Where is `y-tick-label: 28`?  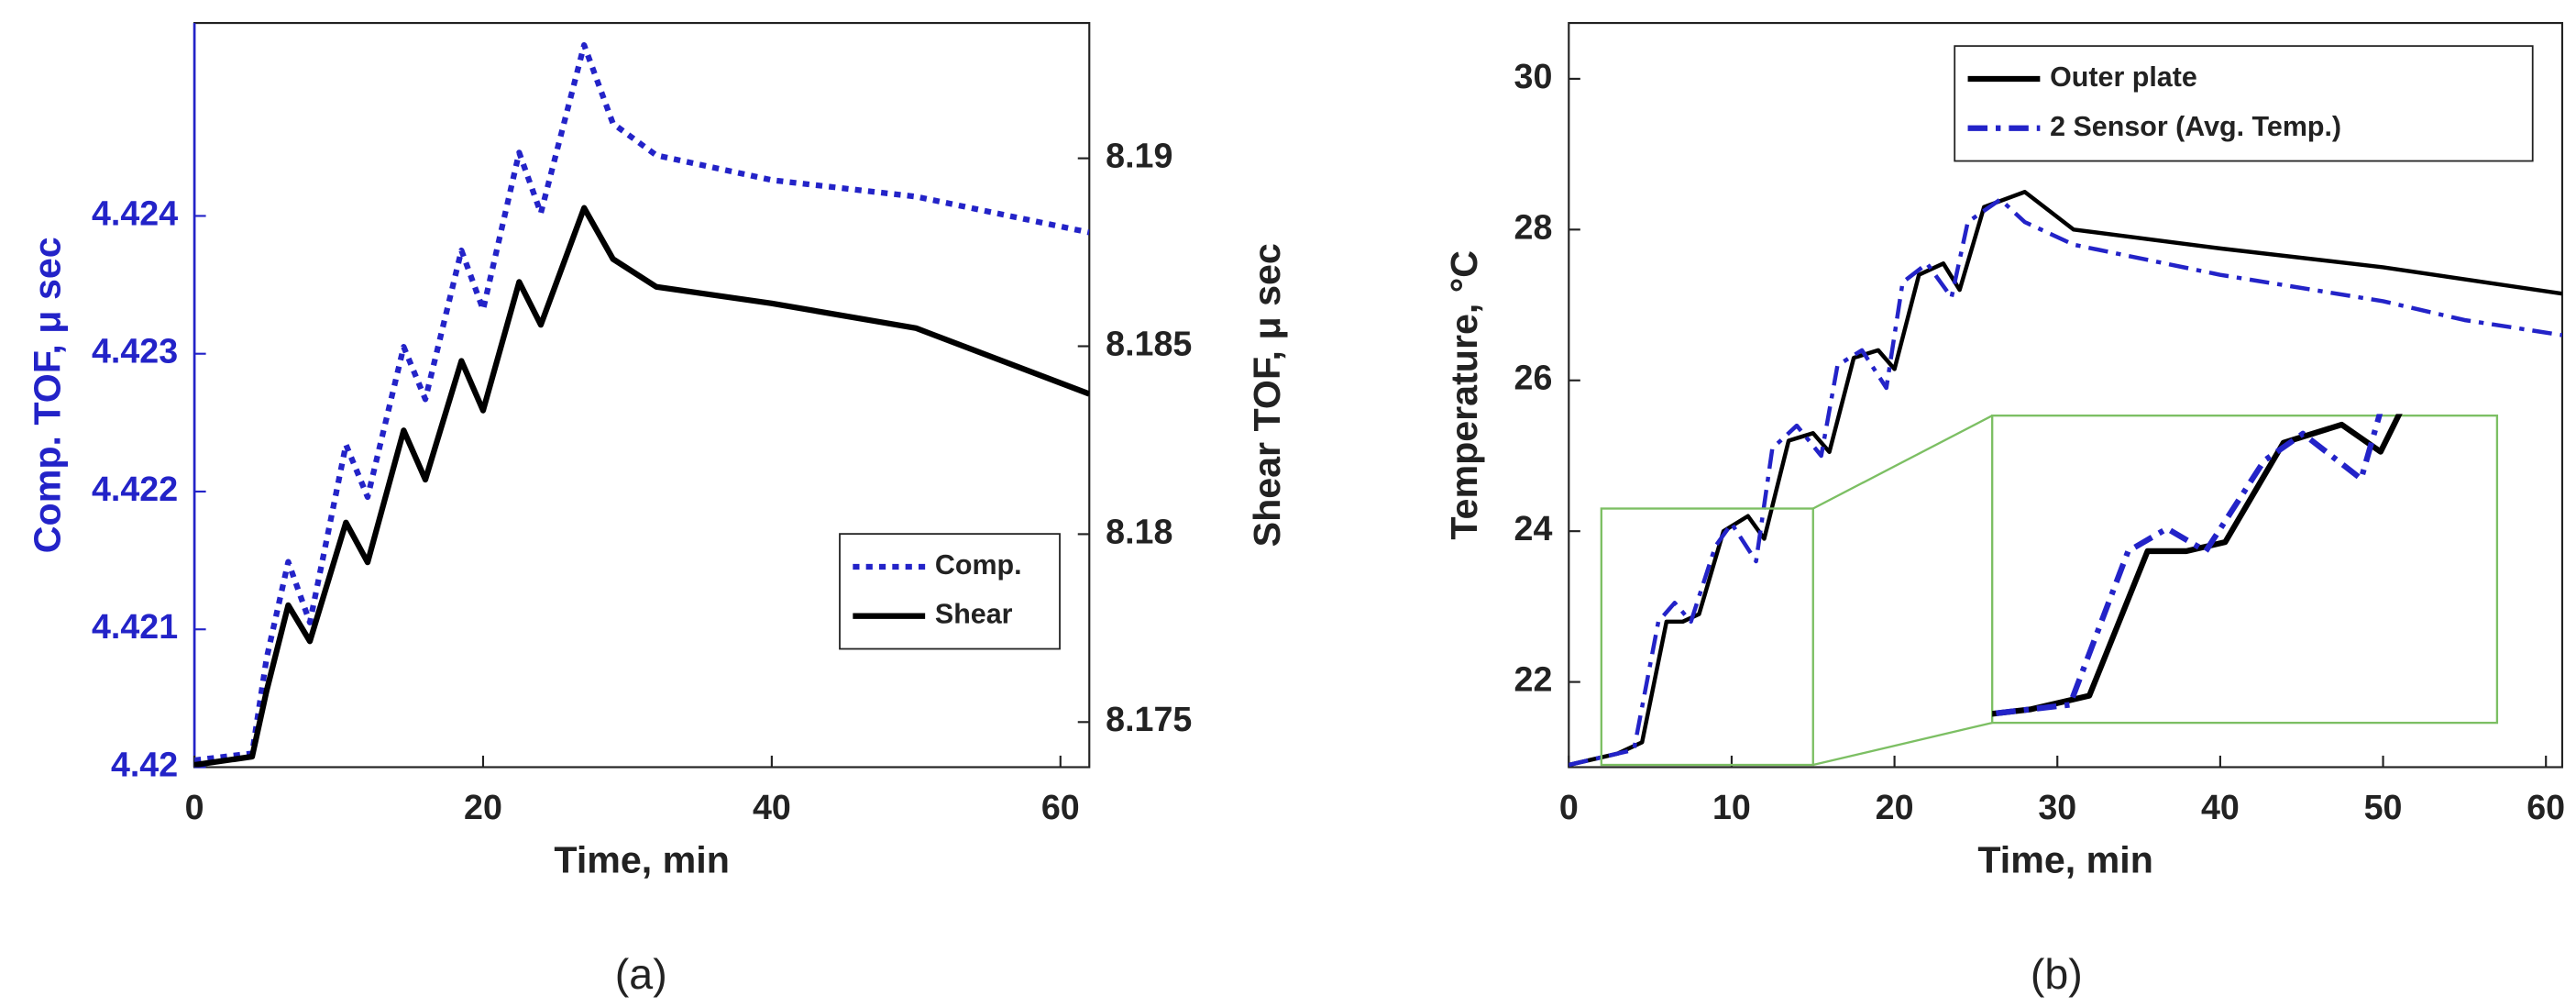
y-tick-label: 28 is located at coordinates (1534, 226).